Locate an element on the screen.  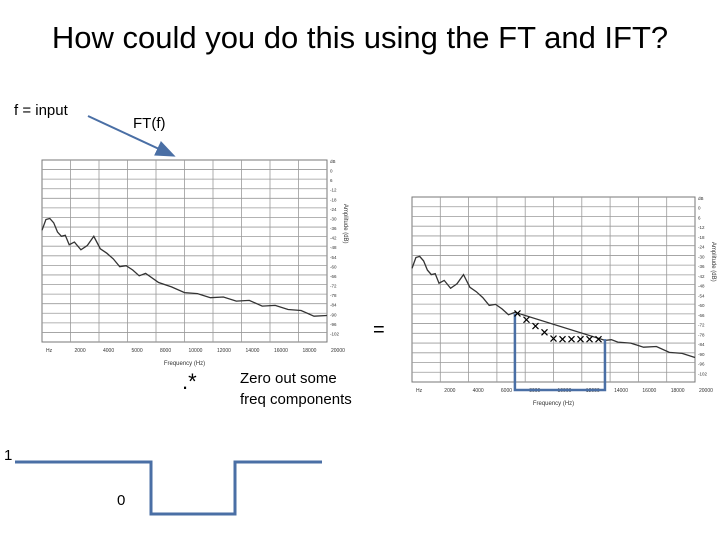
x-tick-label: 12000 is located at coordinates (224, 351).